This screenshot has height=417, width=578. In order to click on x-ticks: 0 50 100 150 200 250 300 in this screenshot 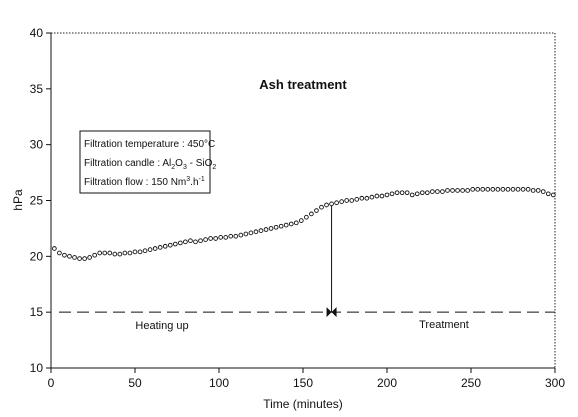, I will do `click(306, 379)`.